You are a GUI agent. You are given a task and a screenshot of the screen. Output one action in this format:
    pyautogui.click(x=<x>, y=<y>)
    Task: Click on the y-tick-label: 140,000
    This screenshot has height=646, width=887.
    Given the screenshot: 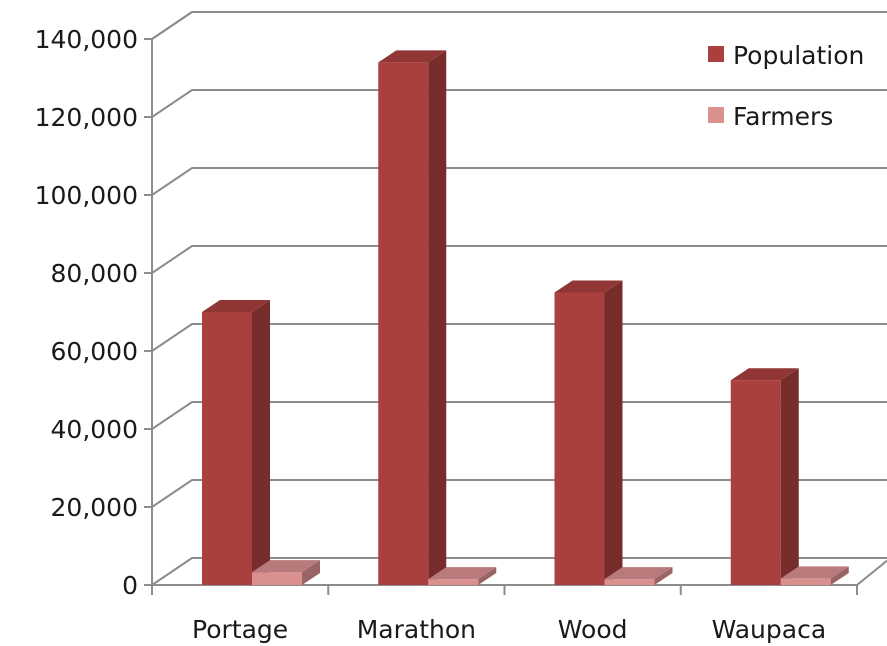 What is the action you would take?
    pyautogui.click(x=86, y=39)
    